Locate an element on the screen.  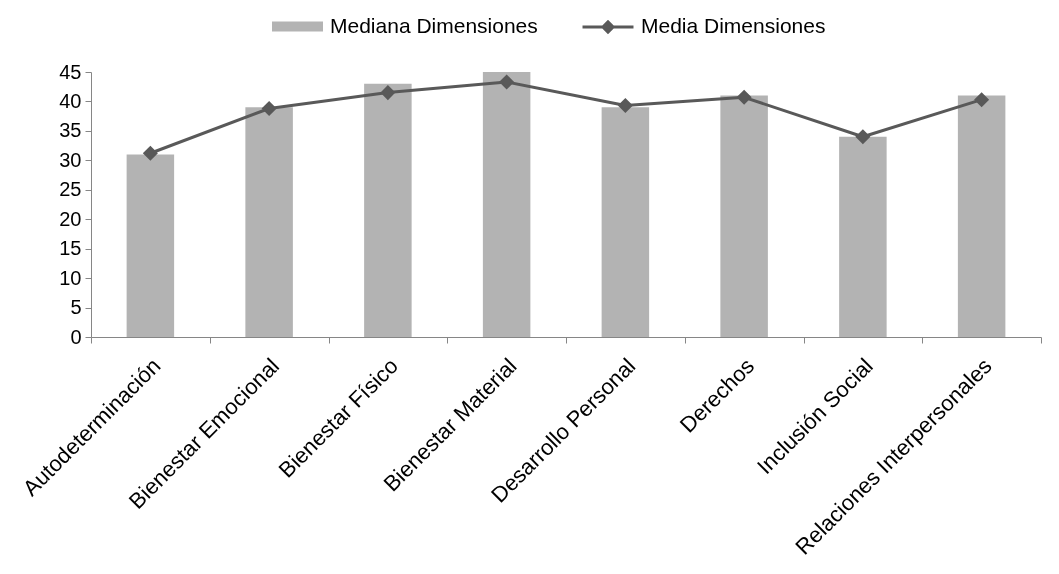
y-tick-label: 45 is located at coordinates (70, 71).